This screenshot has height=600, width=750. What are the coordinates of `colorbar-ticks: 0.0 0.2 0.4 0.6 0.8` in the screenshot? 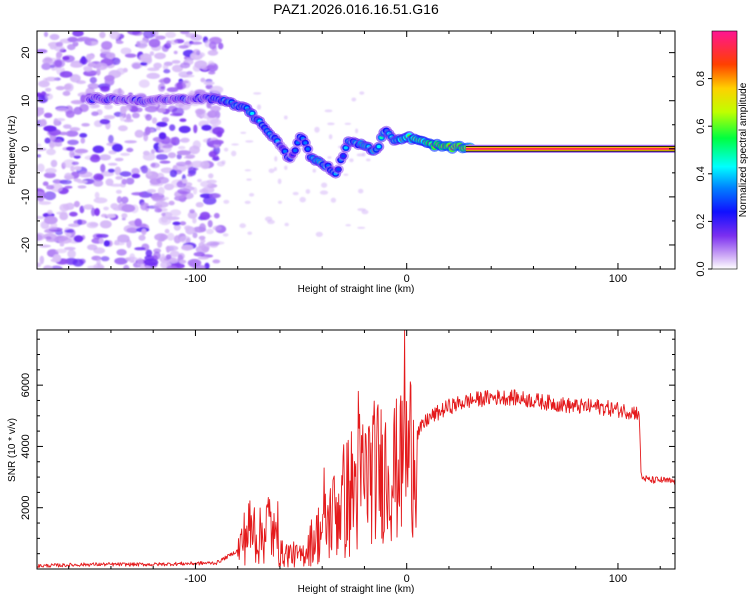 It's located at (716, 153).